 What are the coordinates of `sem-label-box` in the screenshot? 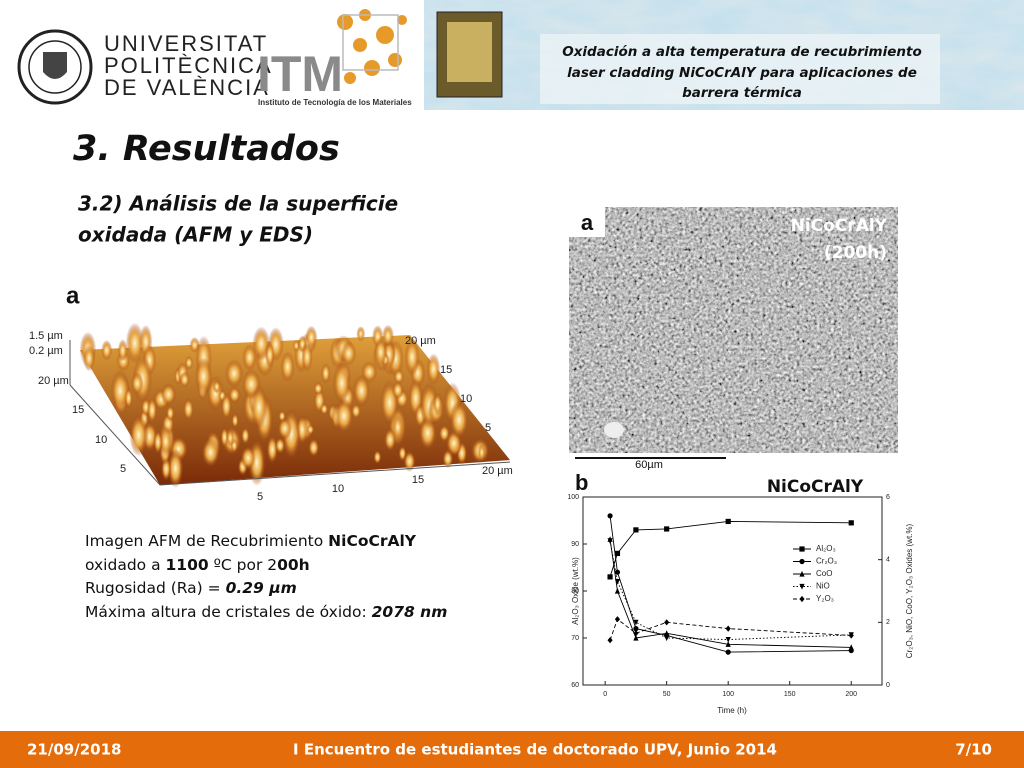 It's located at (587, 222).